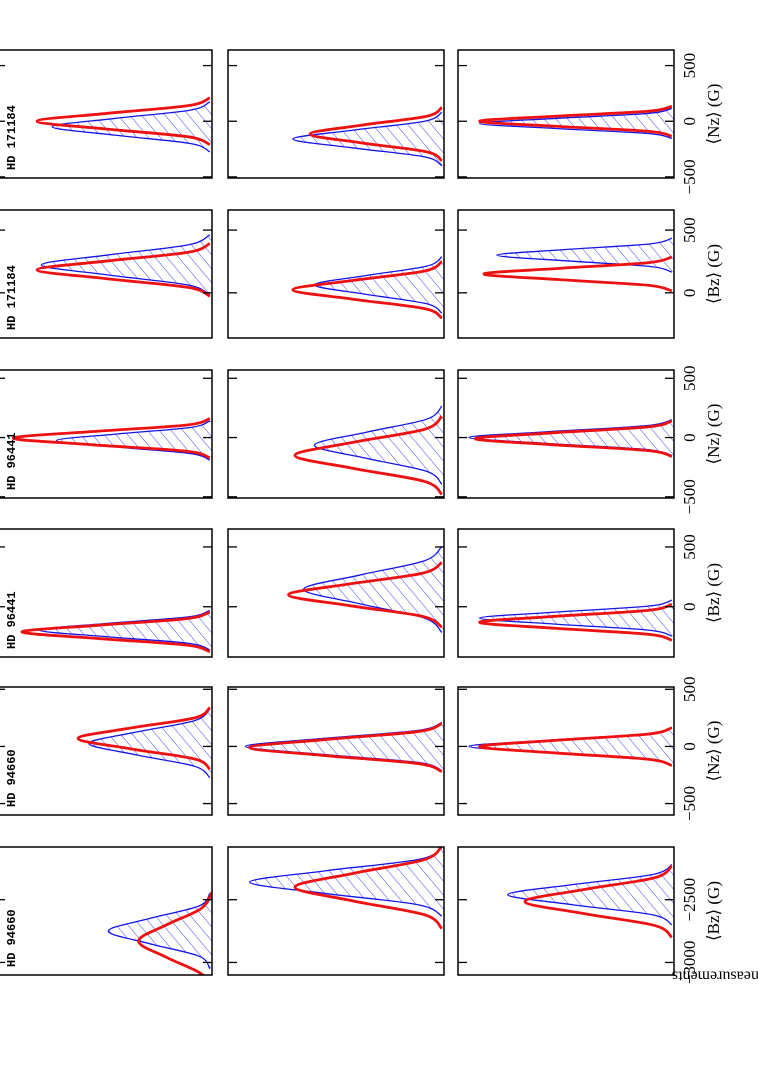 This screenshot has height=1067, width=758. I want to click on x-tick-label: −3000, so click(689, 963).